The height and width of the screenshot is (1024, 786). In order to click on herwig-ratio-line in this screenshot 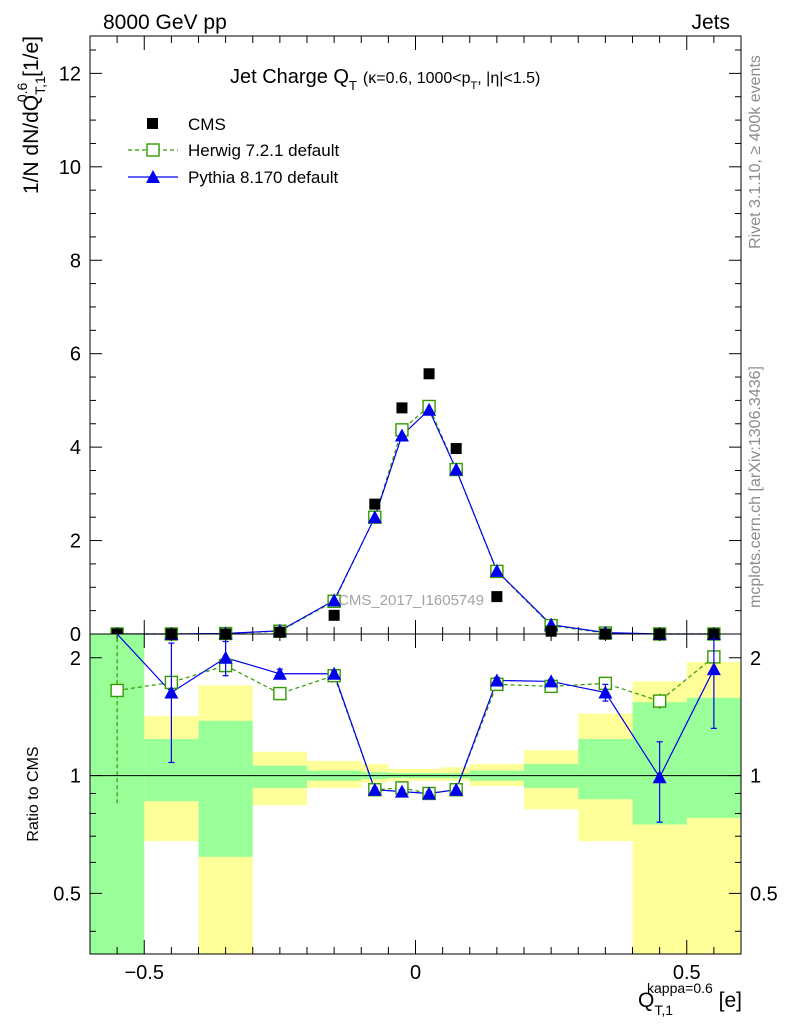, I will do `click(416, 725)`.